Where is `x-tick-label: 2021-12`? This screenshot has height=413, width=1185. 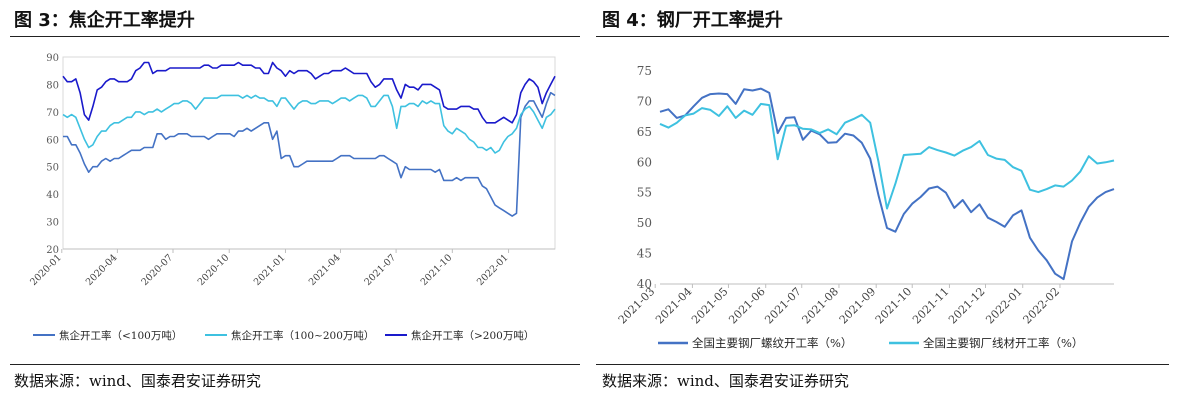 x-tick-label: 2021-12 is located at coordinates (967, 306).